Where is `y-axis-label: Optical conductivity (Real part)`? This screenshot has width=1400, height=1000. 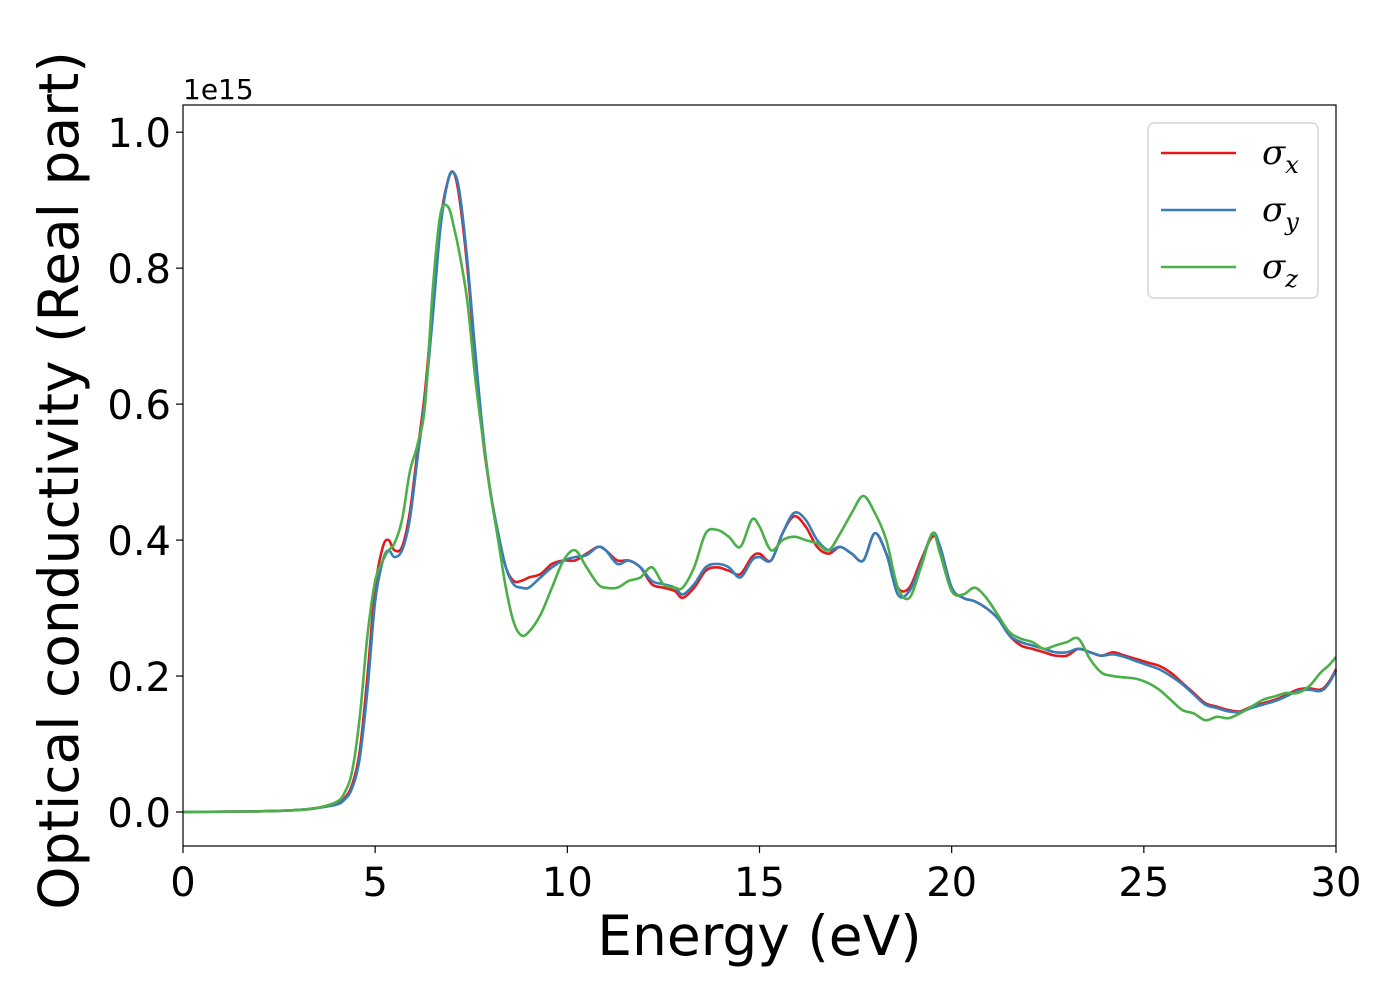 y-axis-label: Optical conductivity (Real part) is located at coordinates (59, 480).